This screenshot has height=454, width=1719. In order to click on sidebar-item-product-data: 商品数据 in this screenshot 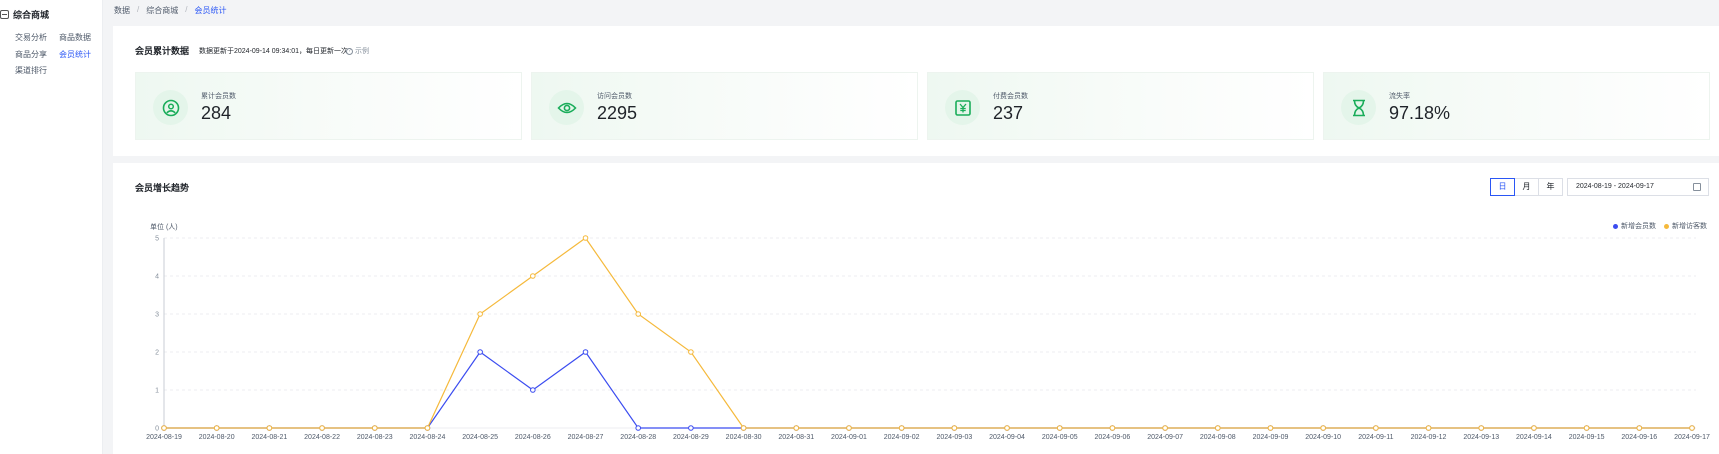, I will do `click(75, 37)`.